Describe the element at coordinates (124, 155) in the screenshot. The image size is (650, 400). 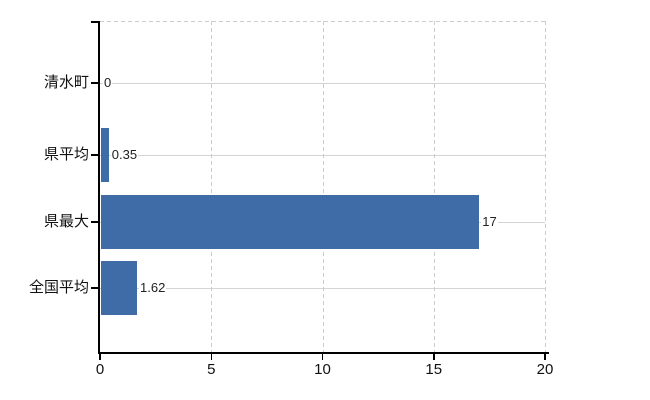
I see `value-label: 0.35` at that location.